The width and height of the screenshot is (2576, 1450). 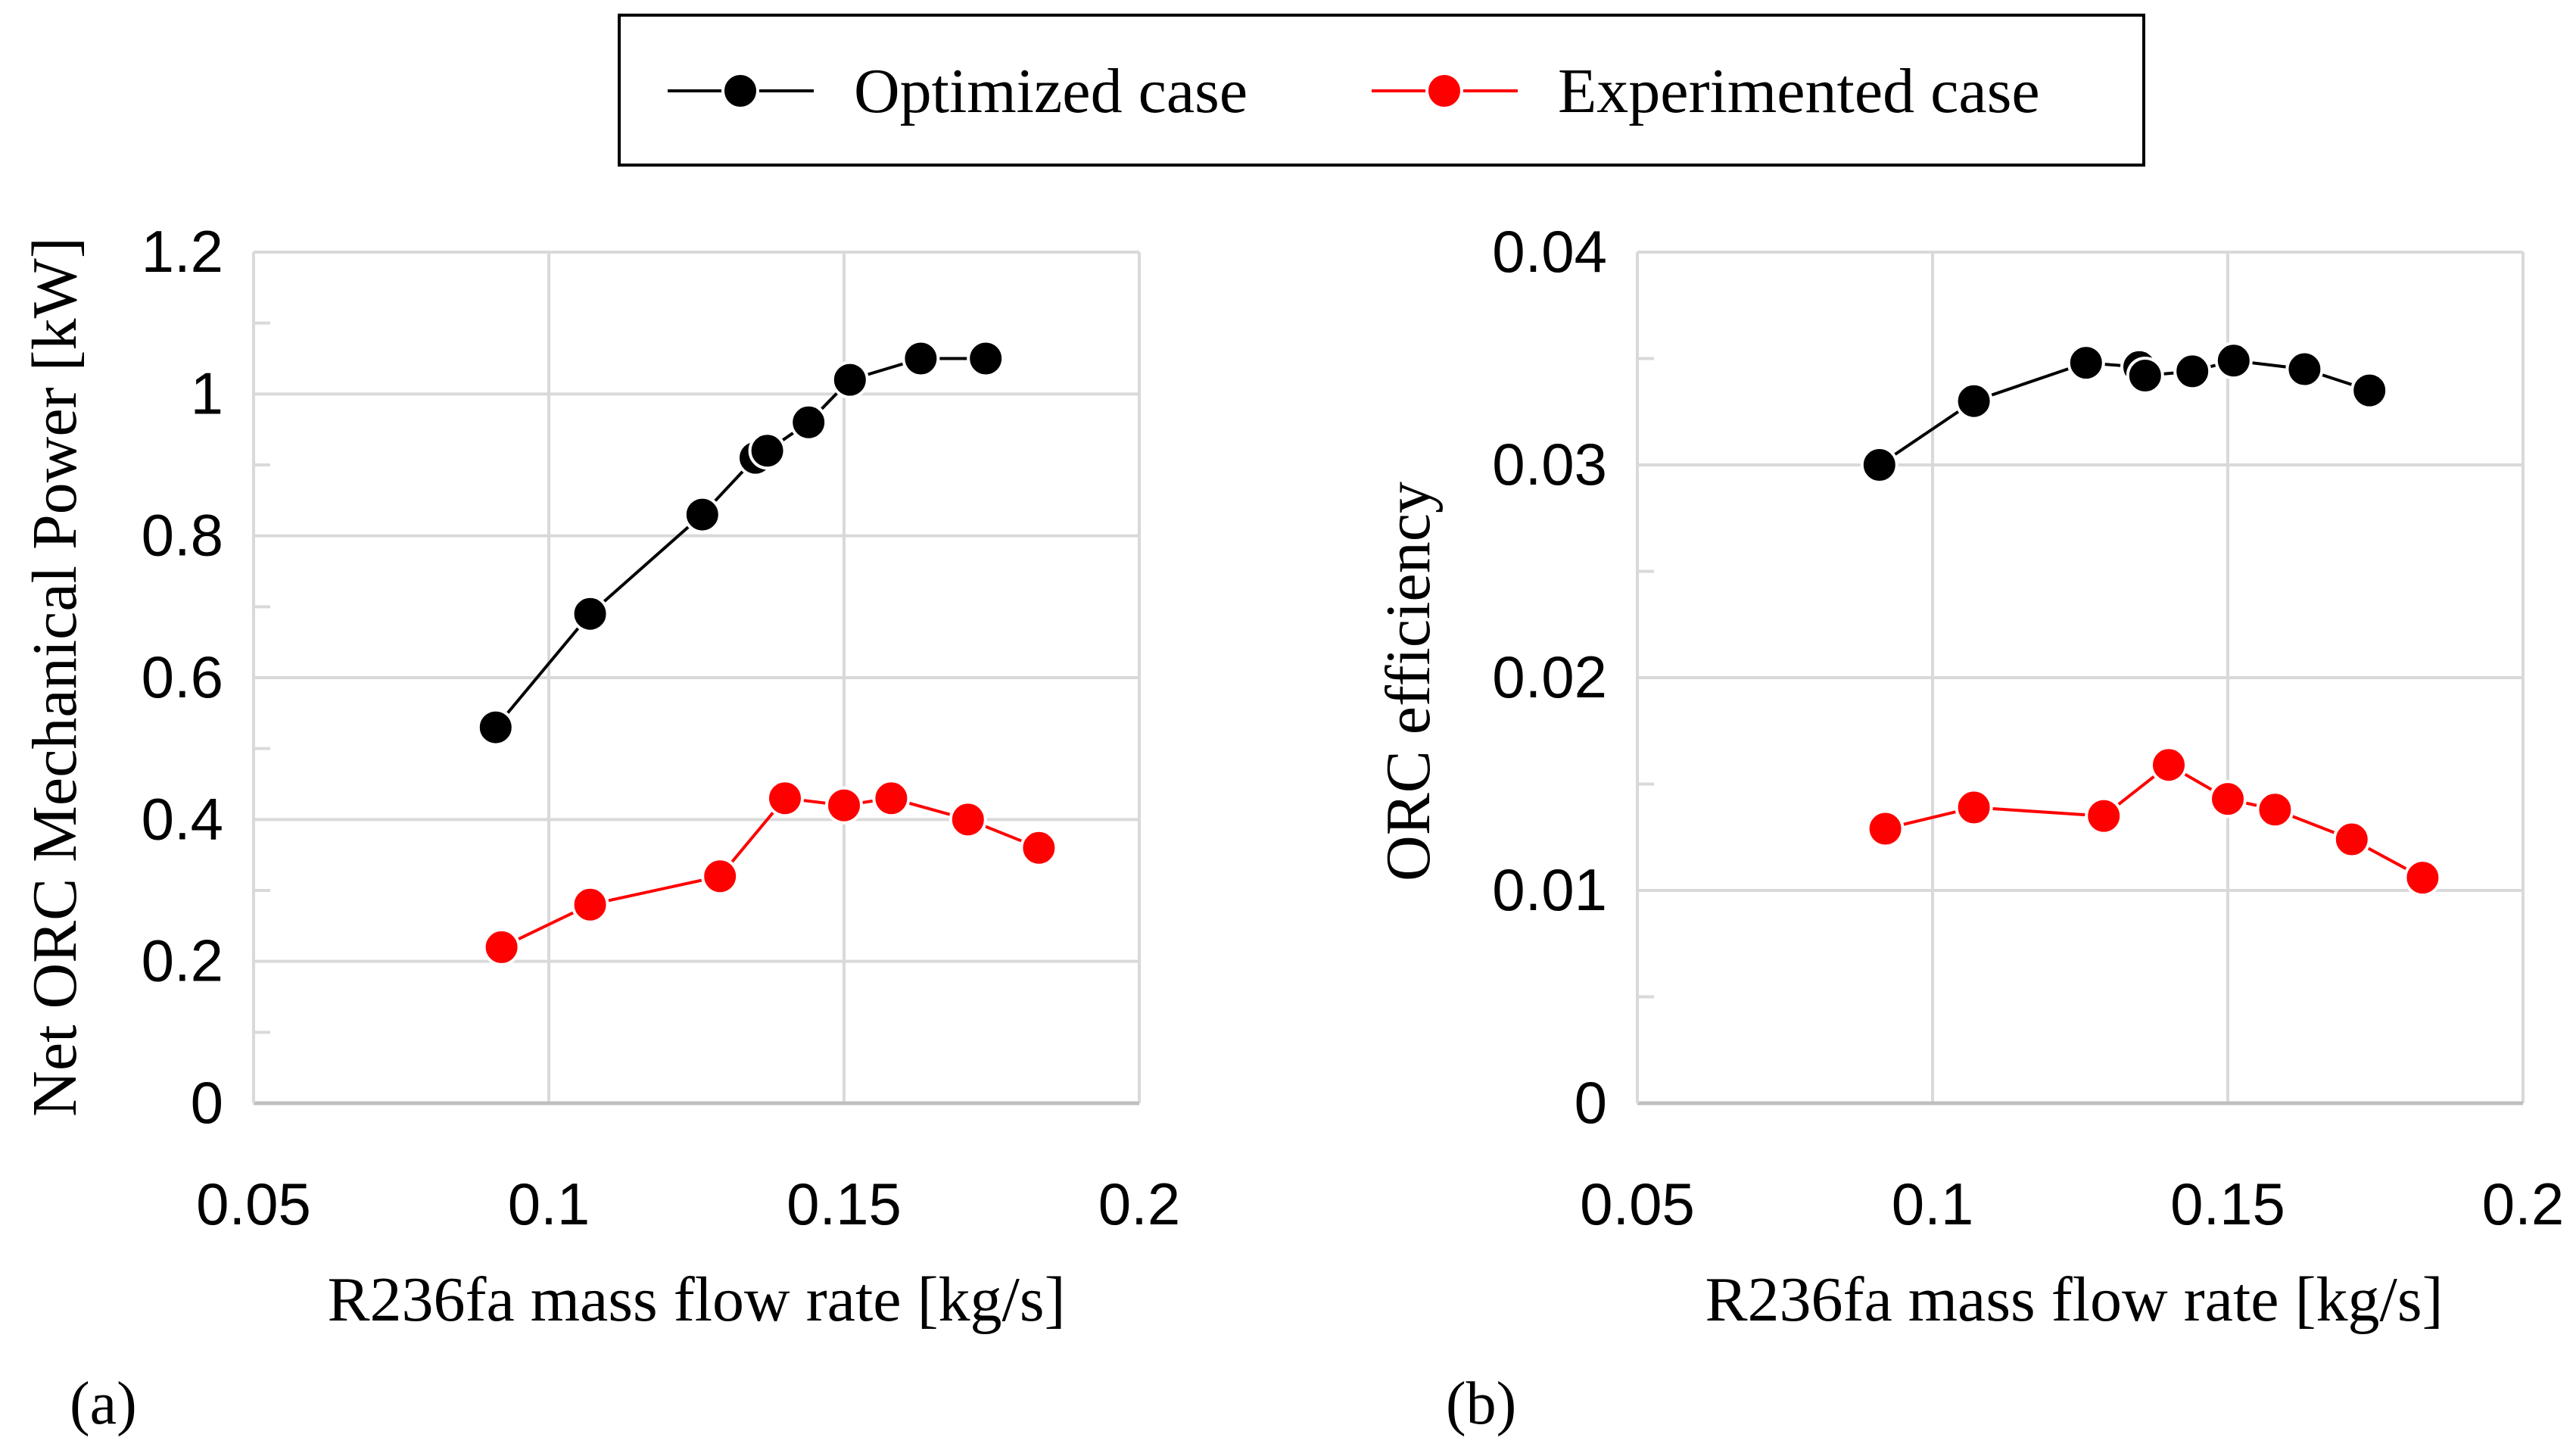 What do you see at coordinates (2074, 1300) in the screenshot?
I see `panel-b-xlabel: R236fa mass flow rate [kg/s]` at bounding box center [2074, 1300].